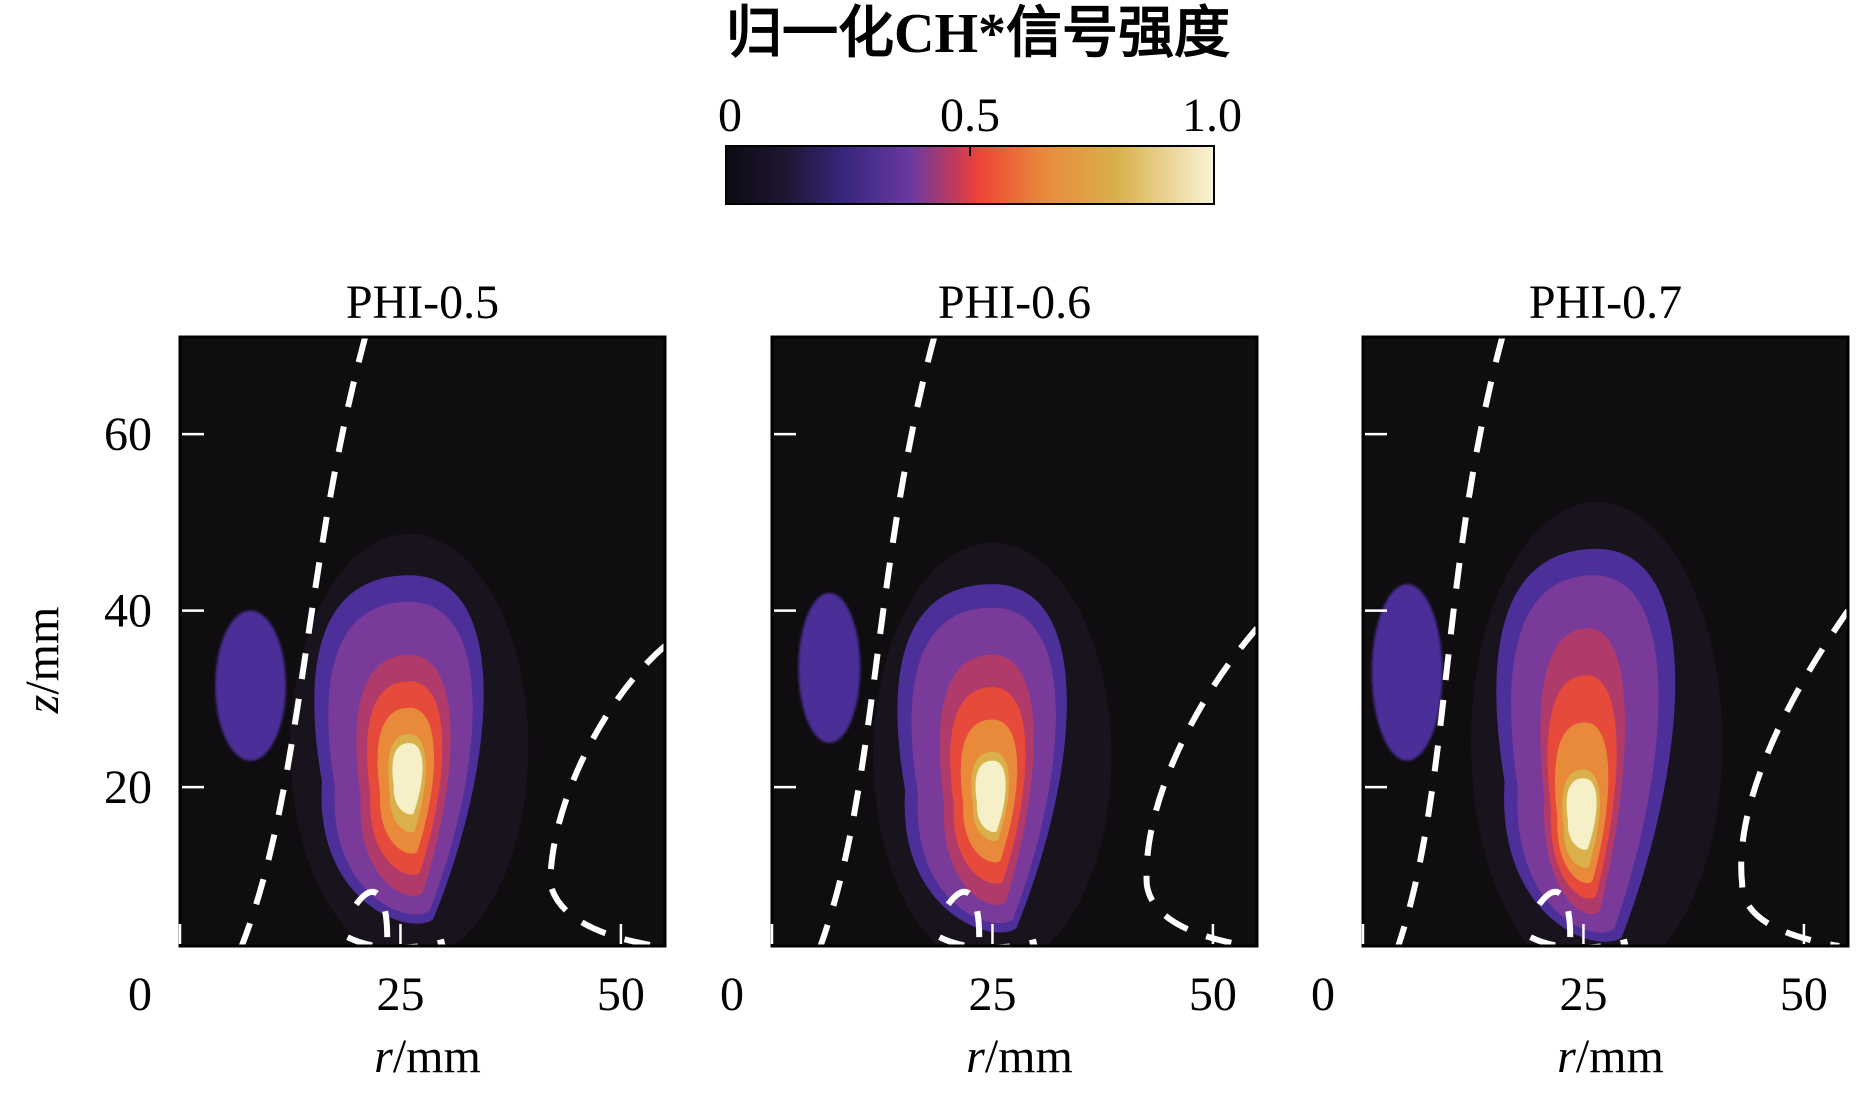 The image size is (1859, 1104). I want to click on panel-title: PHI-0.6, so click(1014, 302).